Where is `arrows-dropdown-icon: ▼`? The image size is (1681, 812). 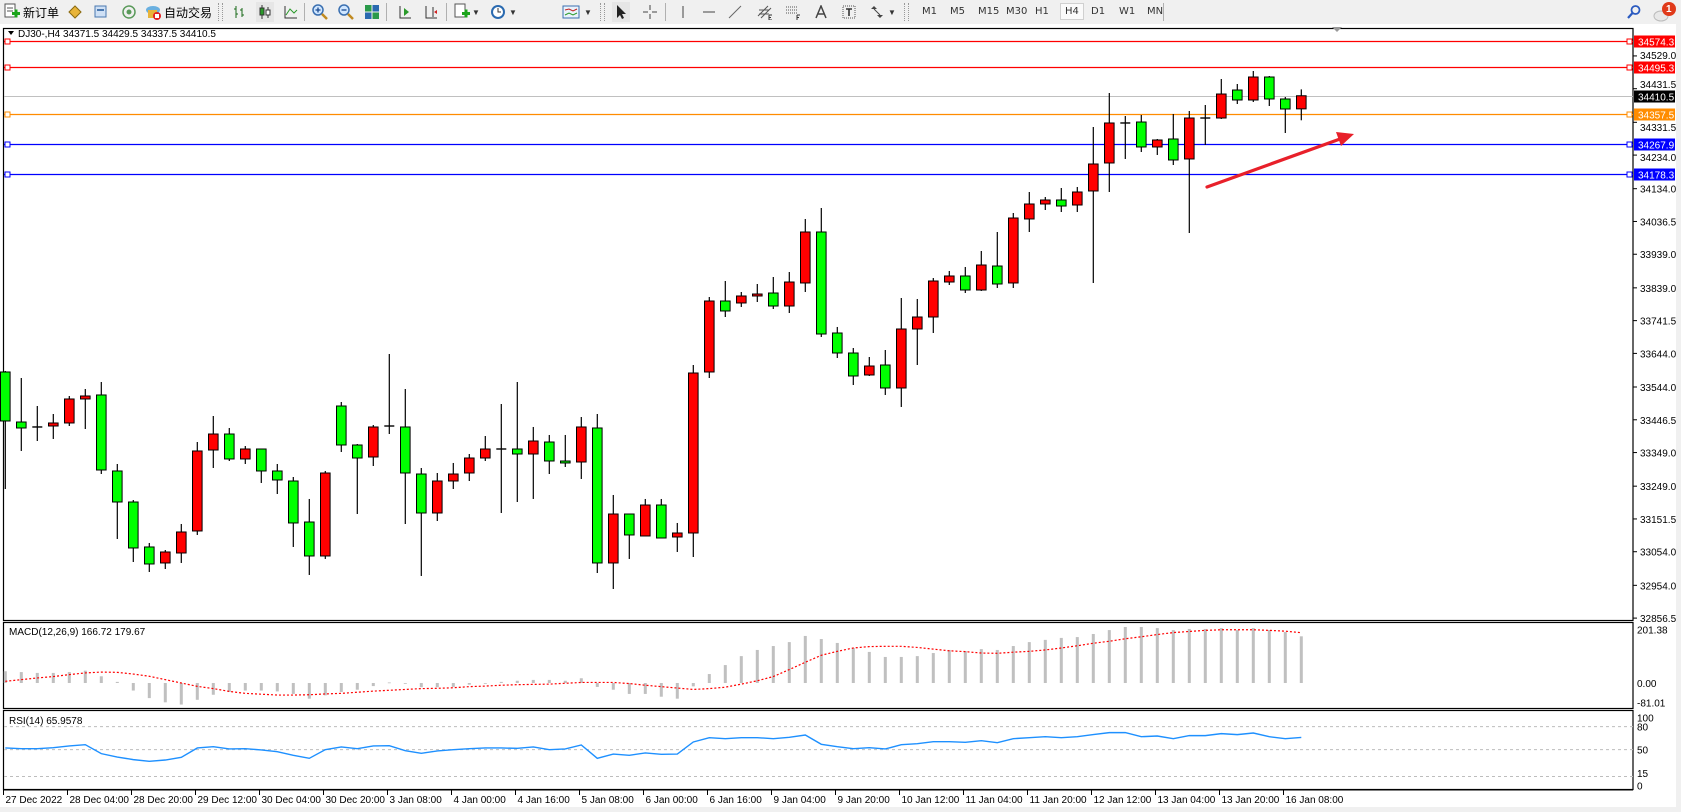
arrows-dropdown-icon: ▼ is located at coordinates (892, 12).